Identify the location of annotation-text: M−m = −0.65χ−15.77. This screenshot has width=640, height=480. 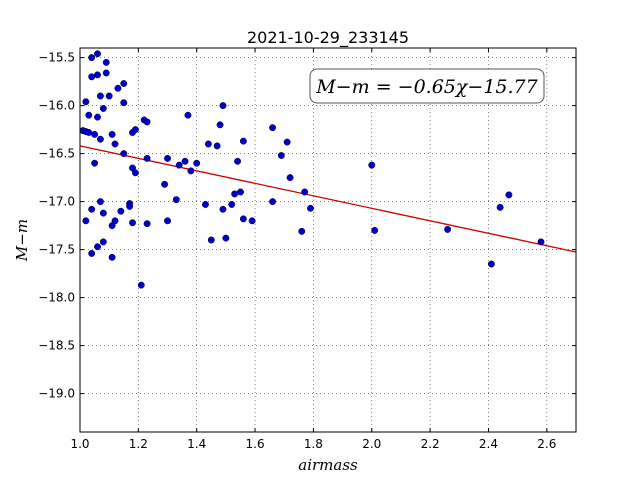
(426, 87).